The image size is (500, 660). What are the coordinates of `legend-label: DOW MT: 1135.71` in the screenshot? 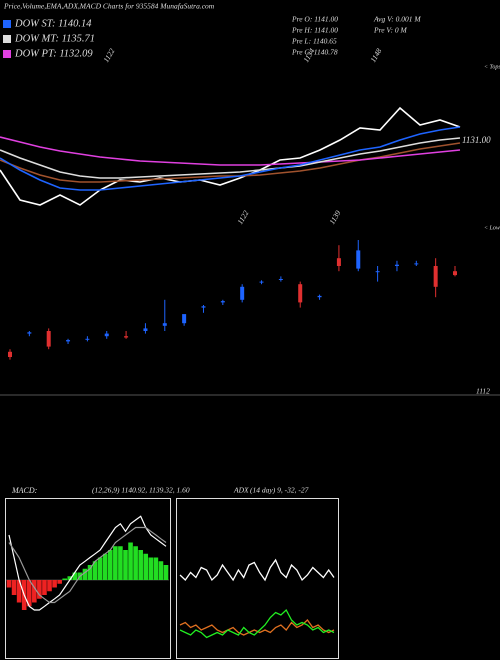 It's located at (54, 38).